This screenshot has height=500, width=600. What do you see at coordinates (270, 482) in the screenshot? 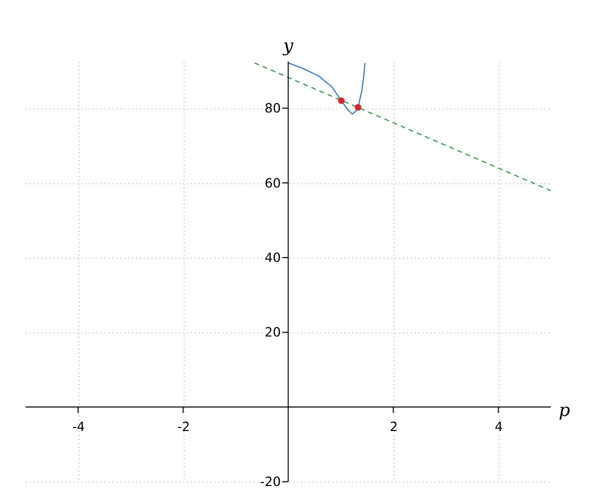
I see `y-tick-label: -20` at bounding box center [270, 482].